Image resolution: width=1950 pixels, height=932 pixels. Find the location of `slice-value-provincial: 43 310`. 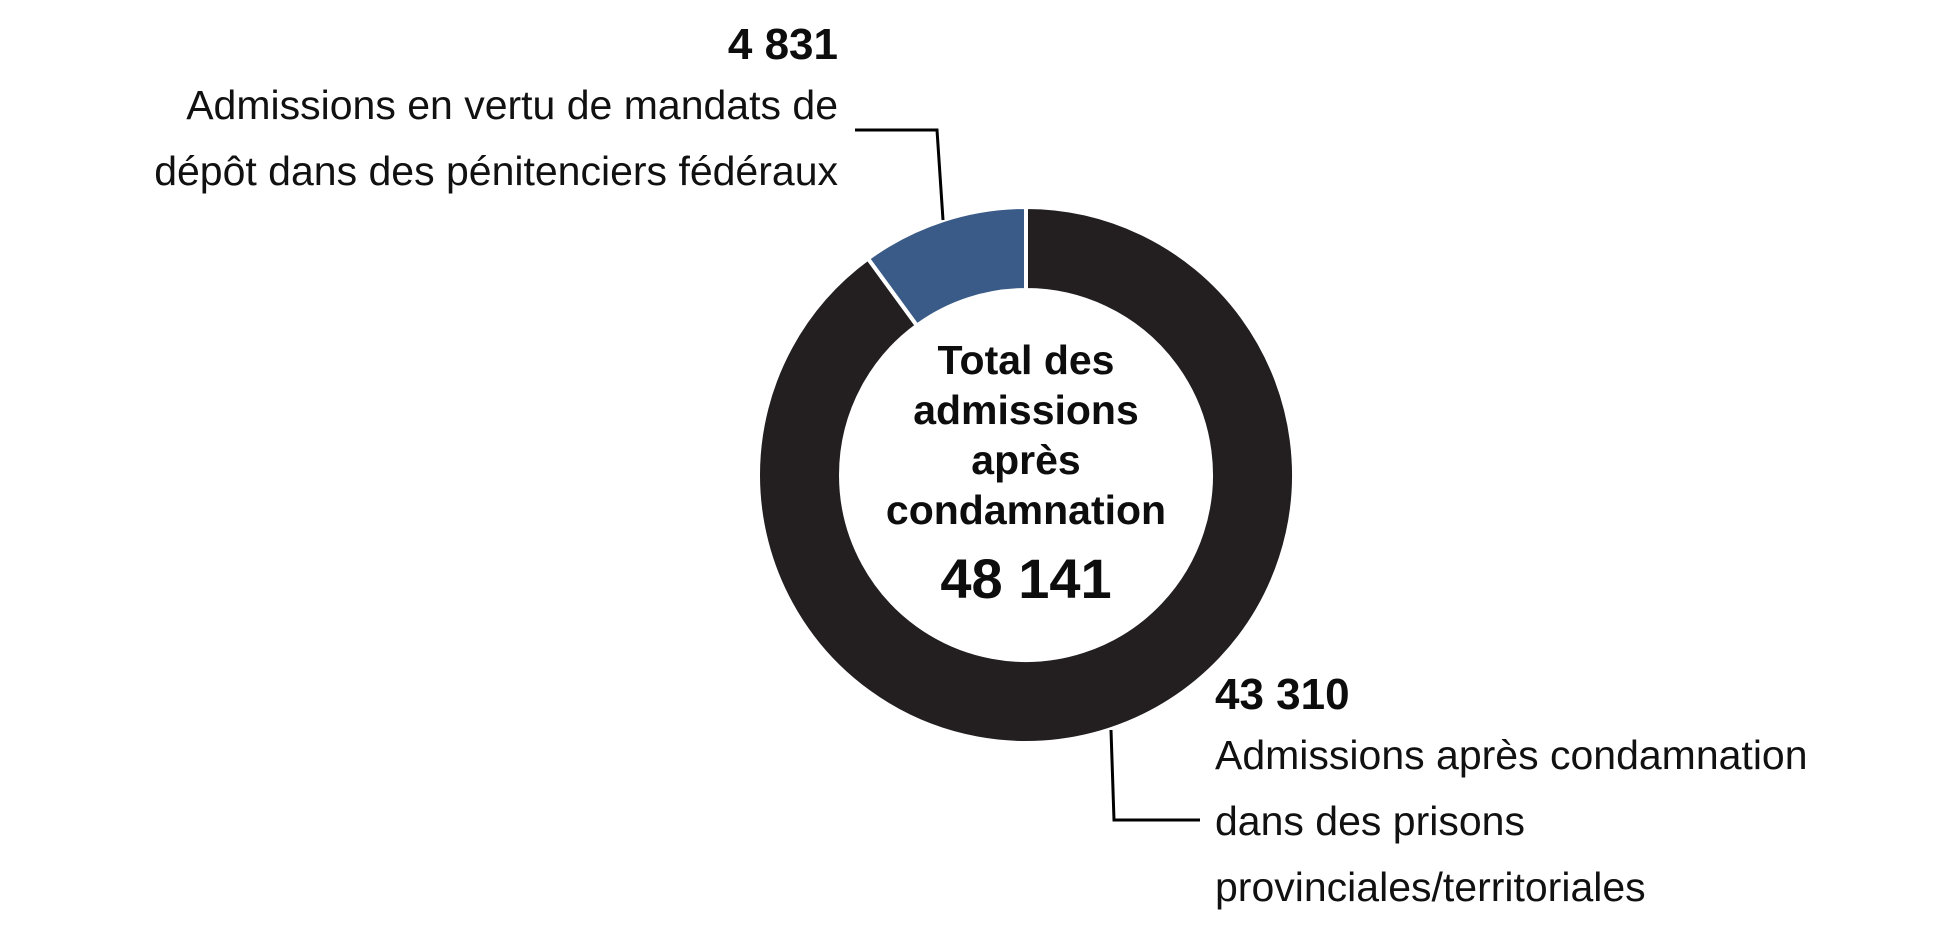

slice-value-provincial: 43 310 is located at coordinates (1282, 694).